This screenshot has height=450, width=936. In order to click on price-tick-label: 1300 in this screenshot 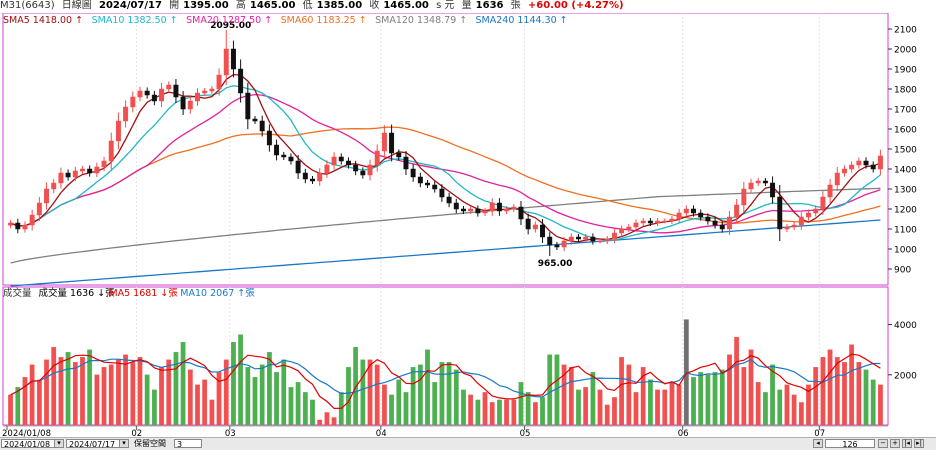, I will do `click(905, 191)`.